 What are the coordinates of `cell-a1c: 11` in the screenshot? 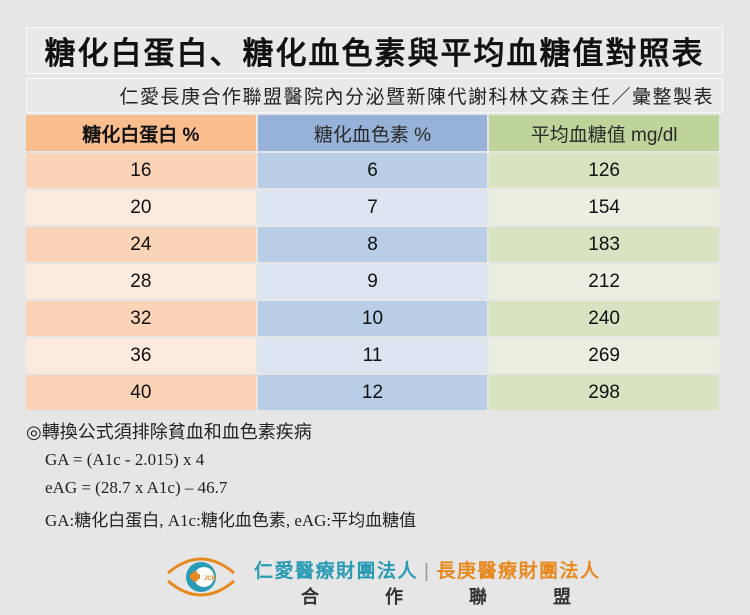 It's located at (372, 355).